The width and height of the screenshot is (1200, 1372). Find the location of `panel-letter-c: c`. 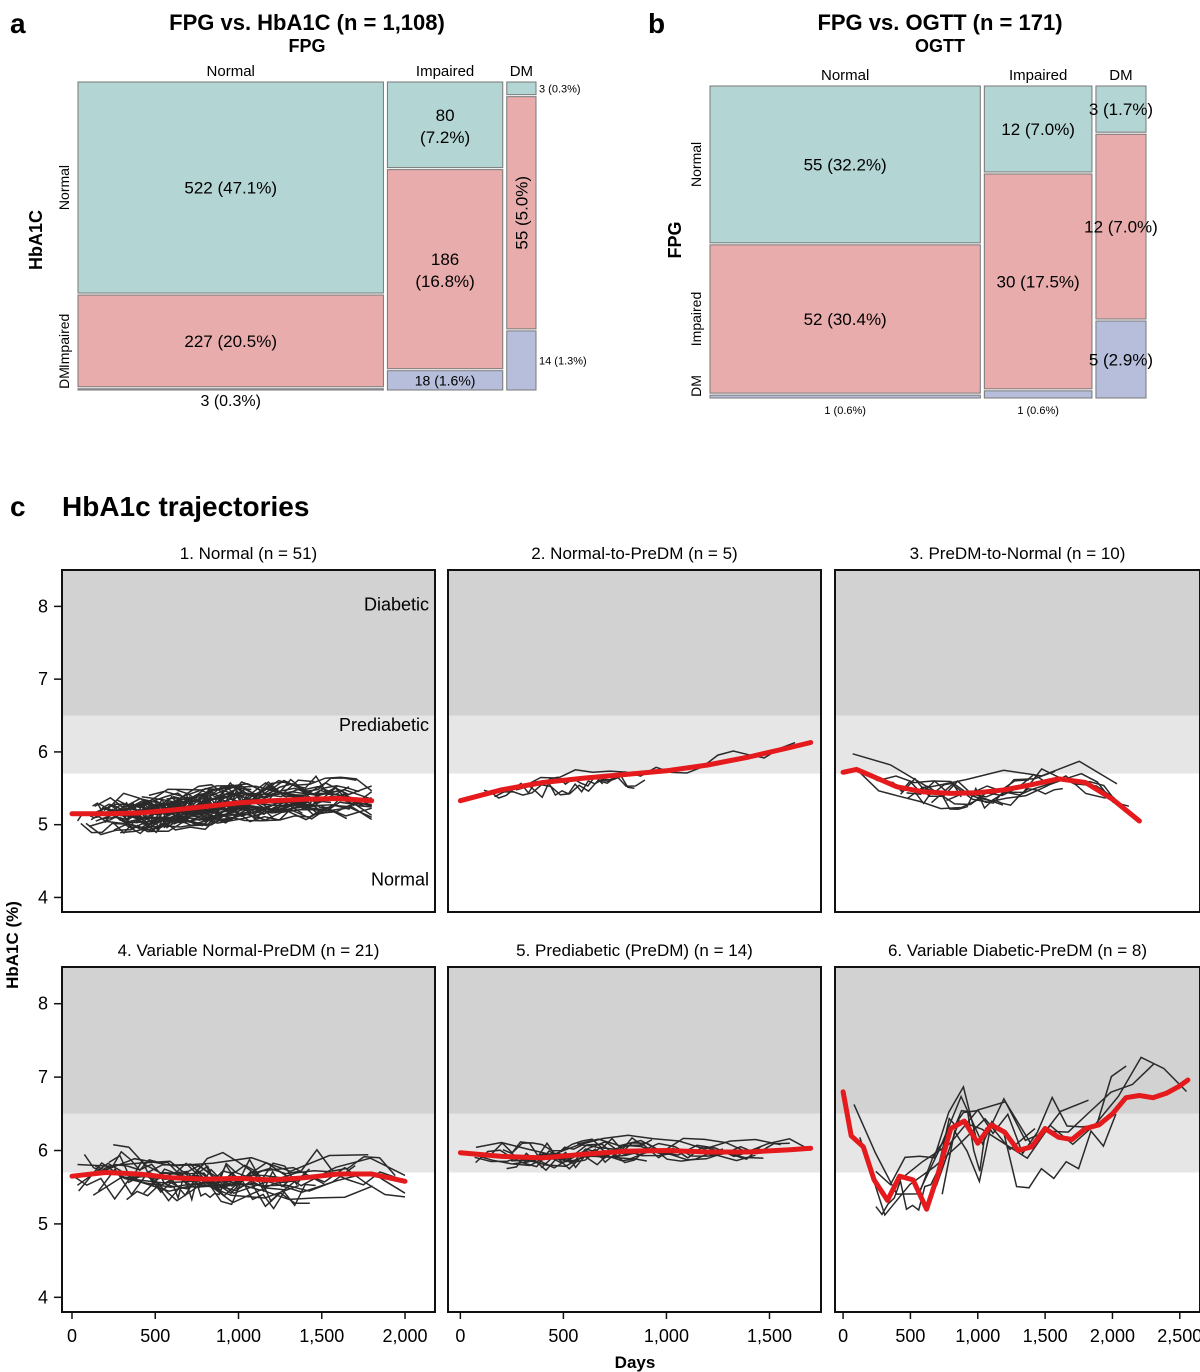

panel-letter-c: c is located at coordinates (18, 506).